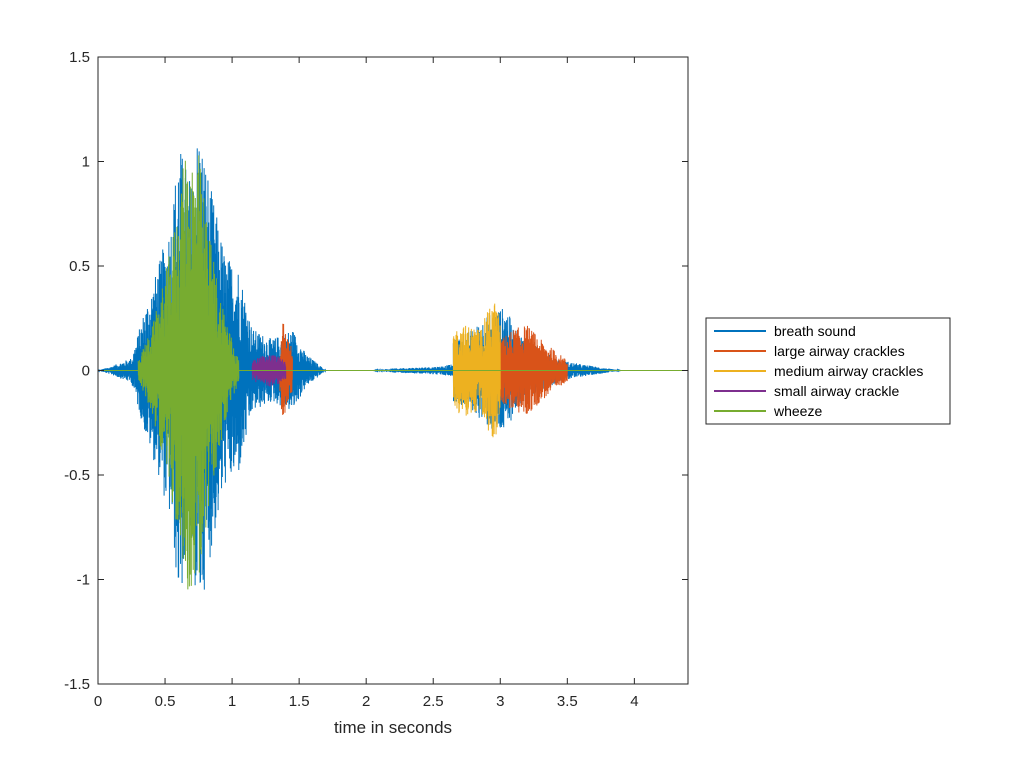  I want to click on x-tick-label: 2.5, so click(433, 701).